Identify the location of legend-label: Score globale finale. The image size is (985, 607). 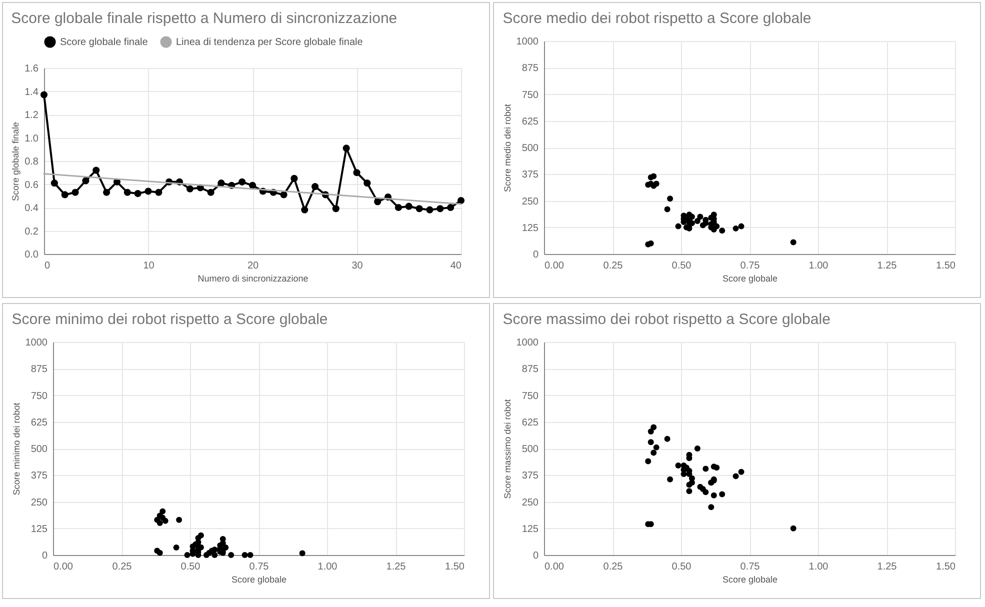
(104, 42).